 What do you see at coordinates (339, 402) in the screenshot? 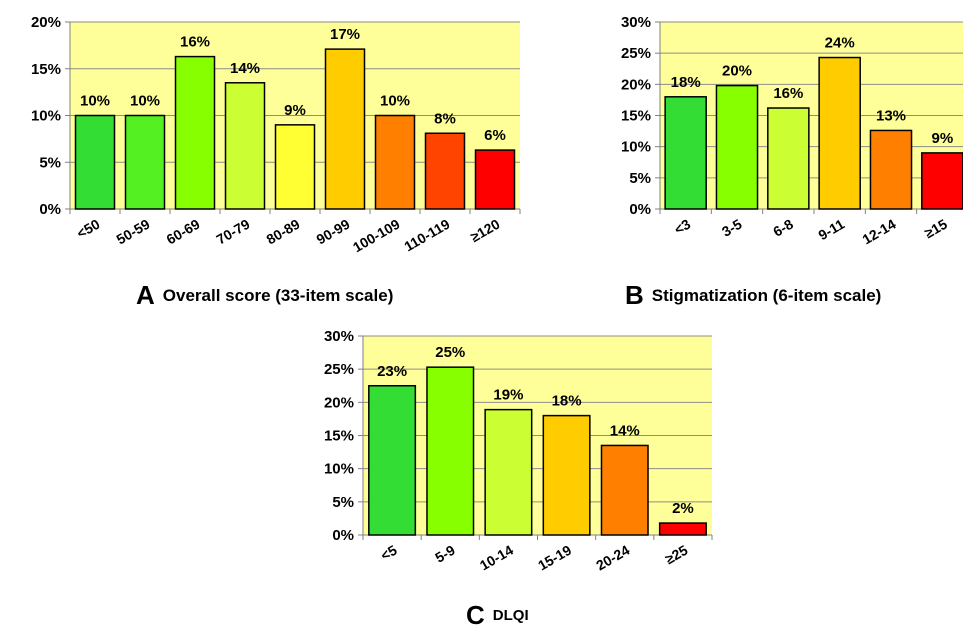
I see `chart-c-y-tick-label: 20%` at bounding box center [339, 402].